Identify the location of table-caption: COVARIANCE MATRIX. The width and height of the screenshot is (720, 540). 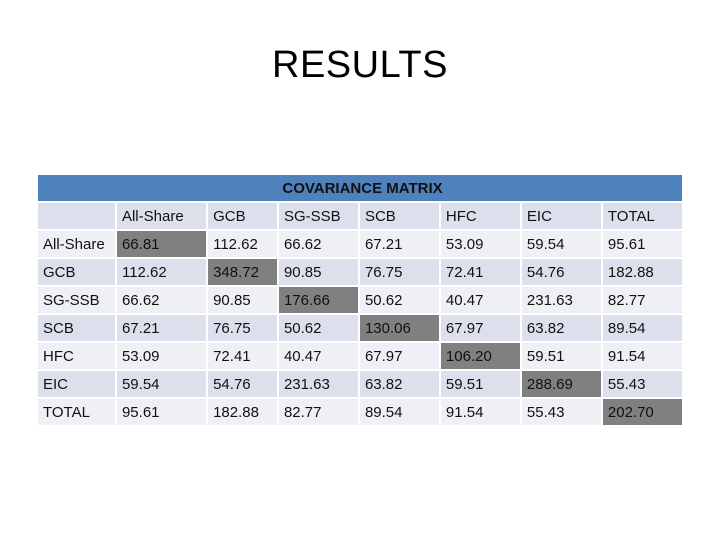
(360, 188).